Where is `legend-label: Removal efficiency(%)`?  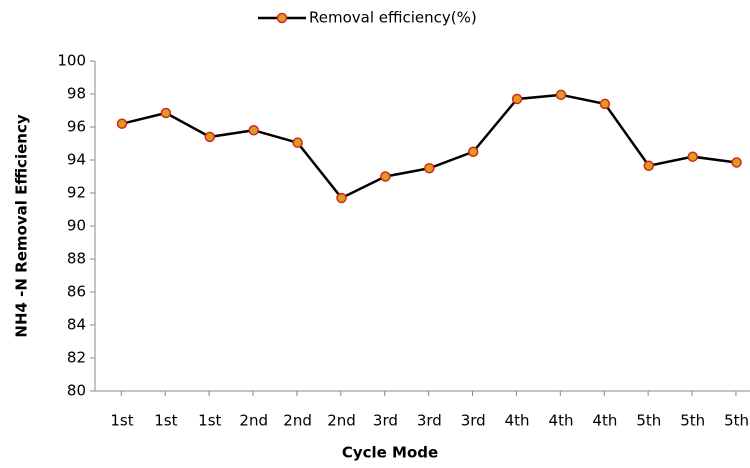 legend-label: Removal efficiency(%) is located at coordinates (393, 18).